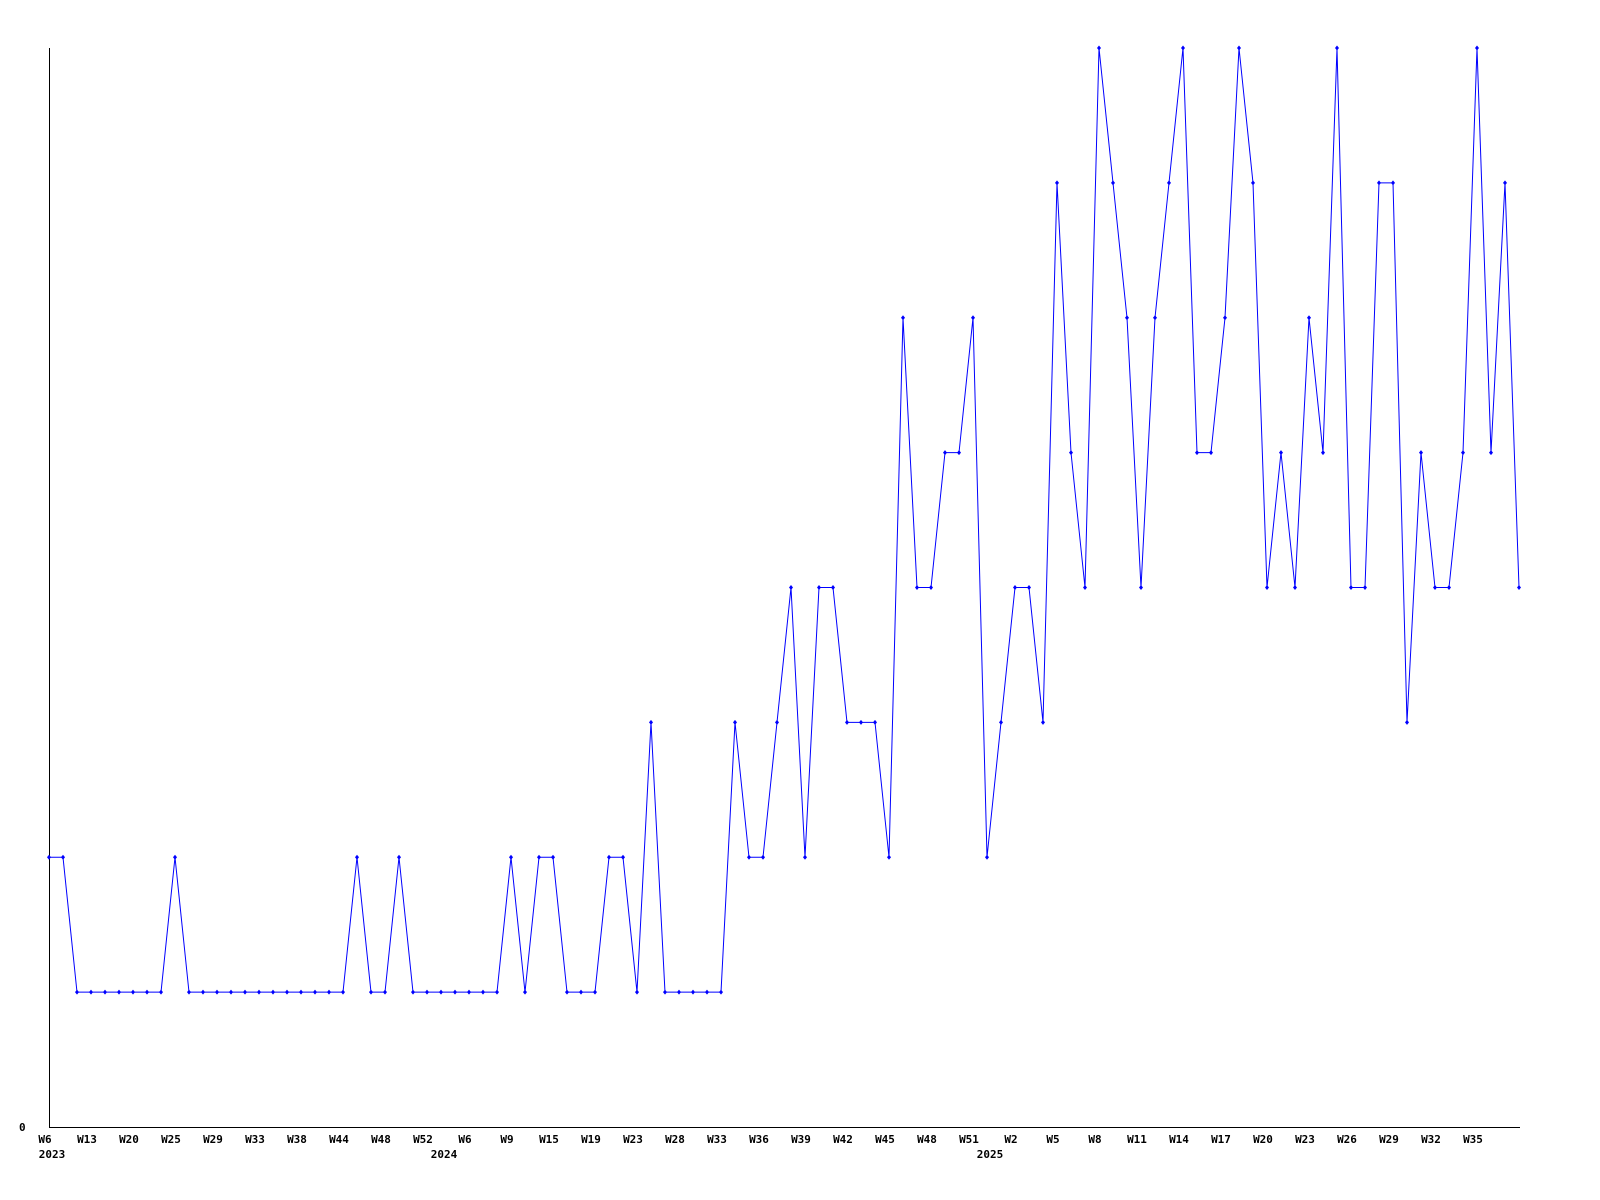  Describe the element at coordinates (759, 1139) in the screenshot. I see `x-tick-label: W36` at that location.